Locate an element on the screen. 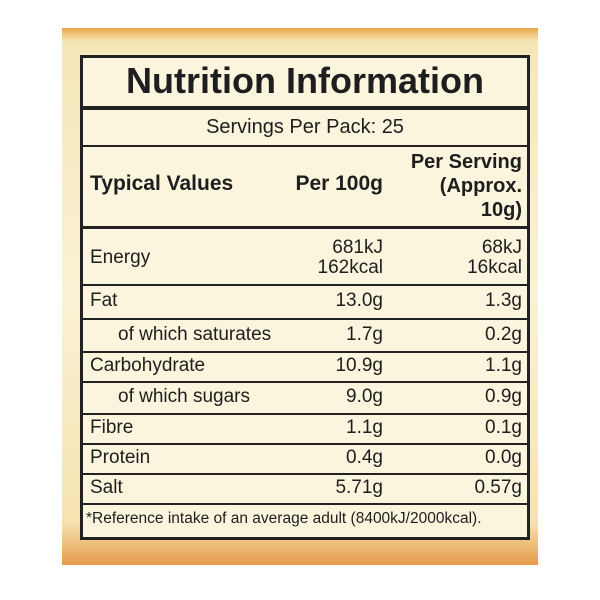 Image resolution: width=600 pixels, height=600 pixels. column-header: (Approx. is located at coordinates (480, 186).